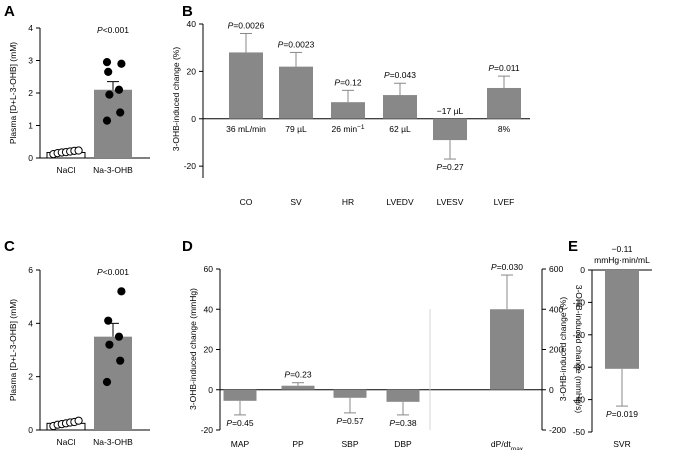 This screenshot has height=450, width=685. What do you see at coordinates (403, 395) in the screenshot?
I see `bar-dbp` at bounding box center [403, 395].